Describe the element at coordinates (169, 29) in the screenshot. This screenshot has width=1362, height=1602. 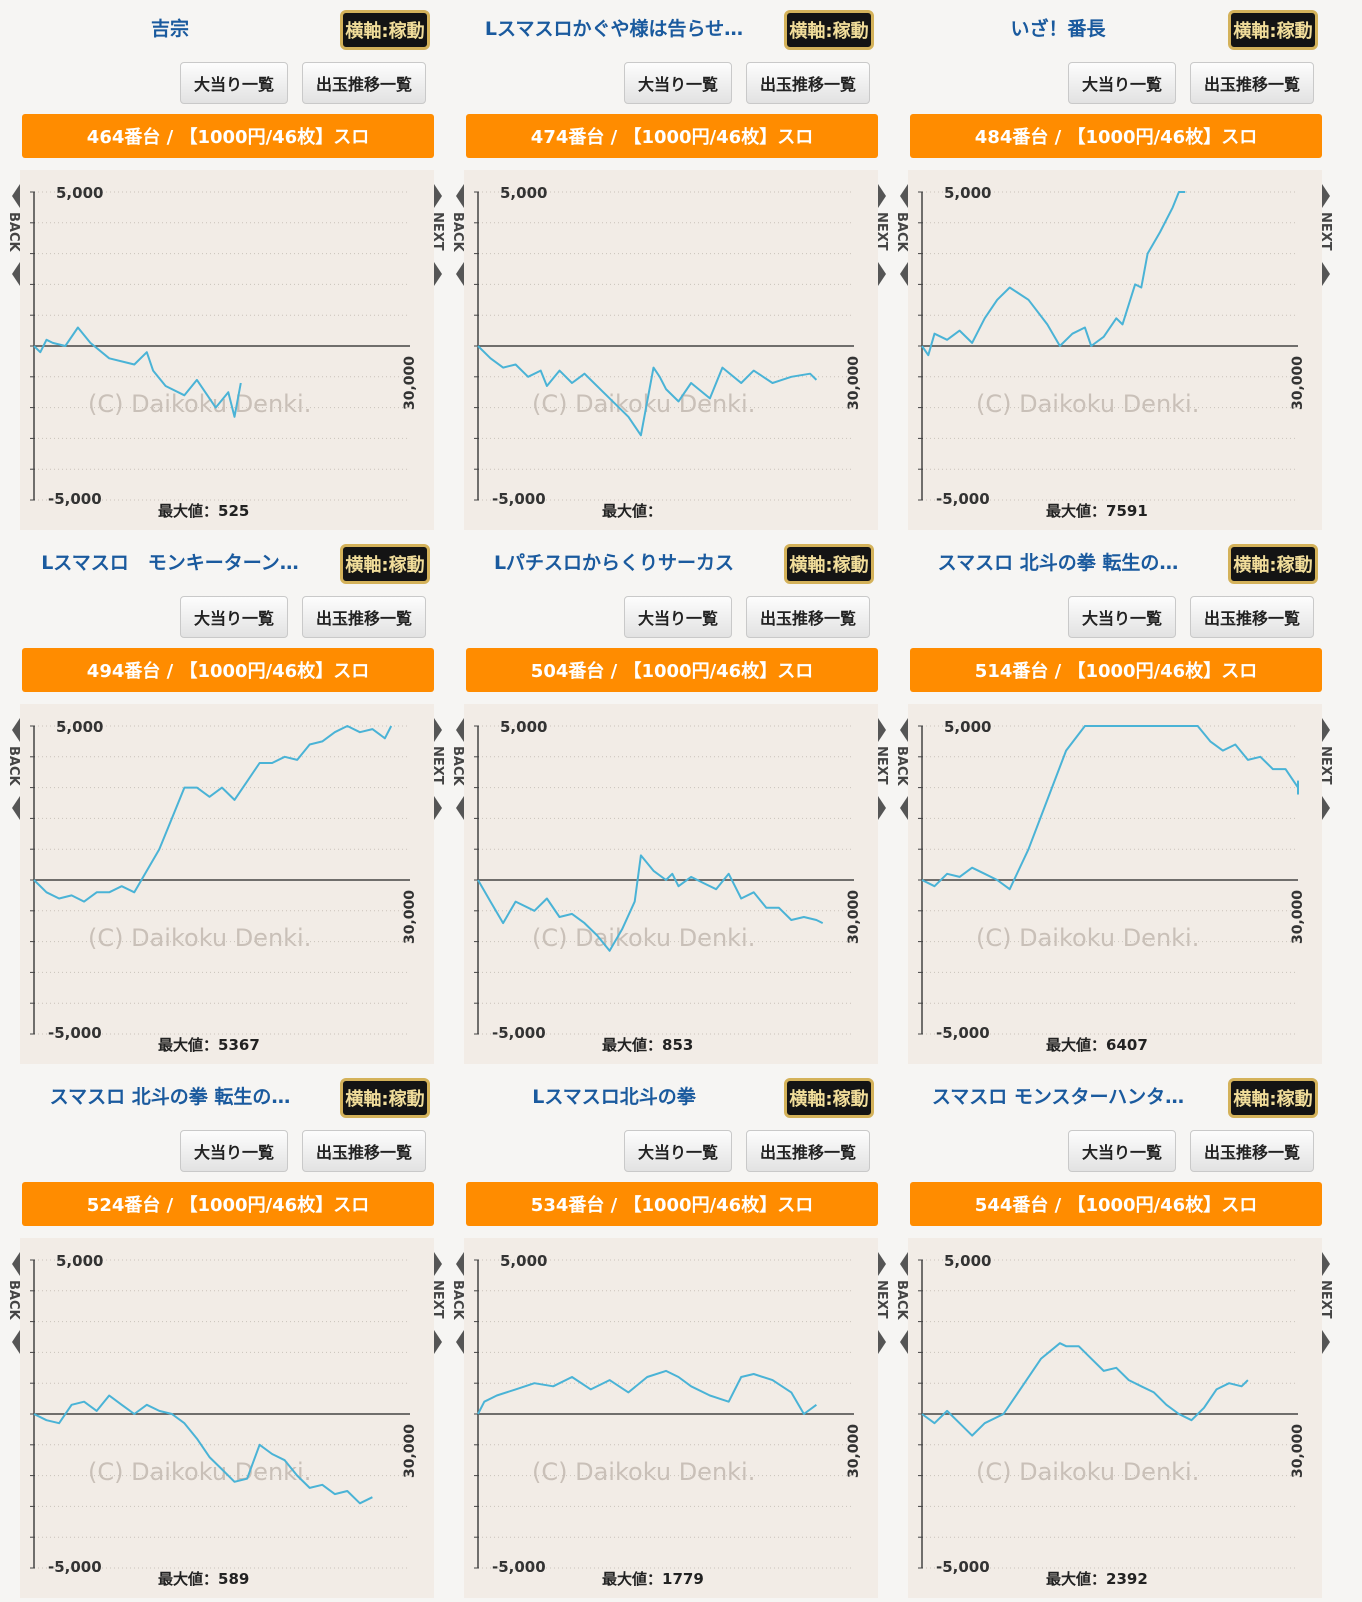
I see `machine-title-link: 吉宗` at that location.